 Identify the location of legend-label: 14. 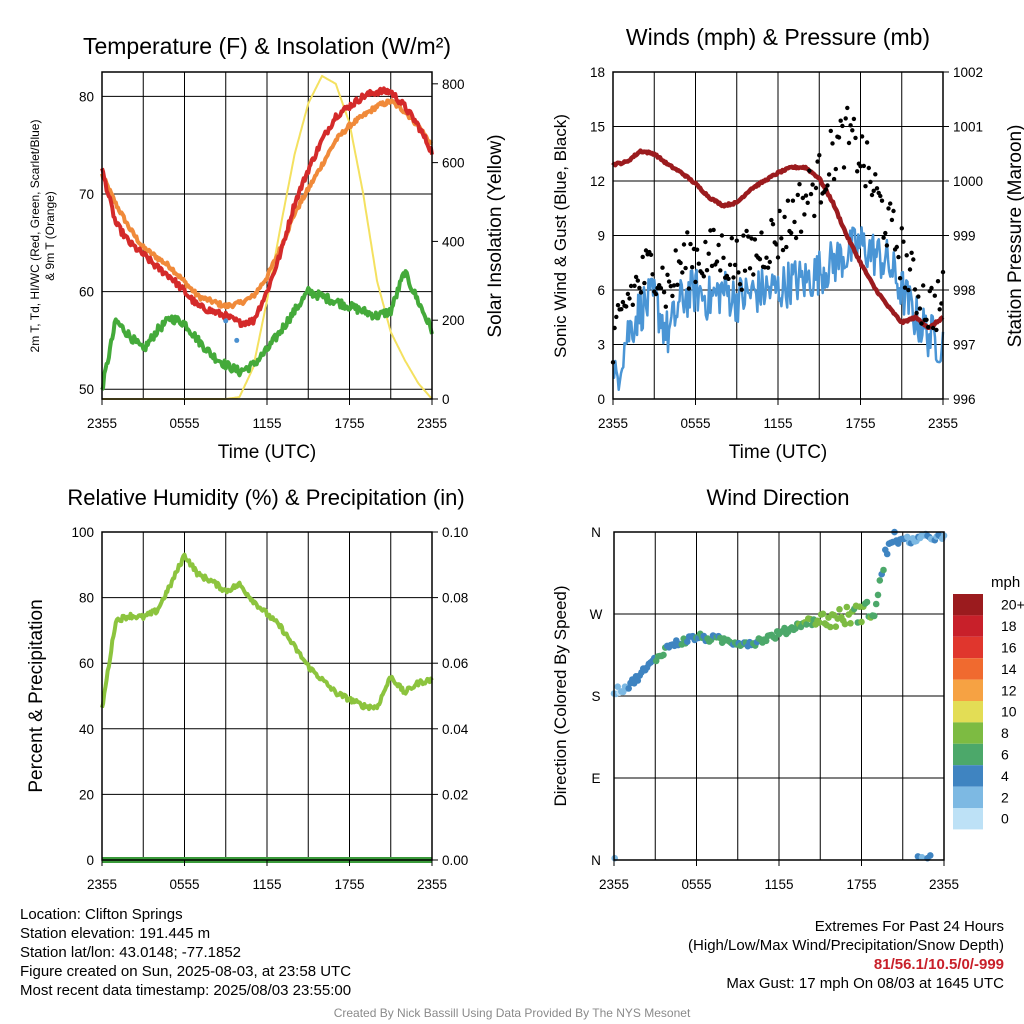
(1009, 669).